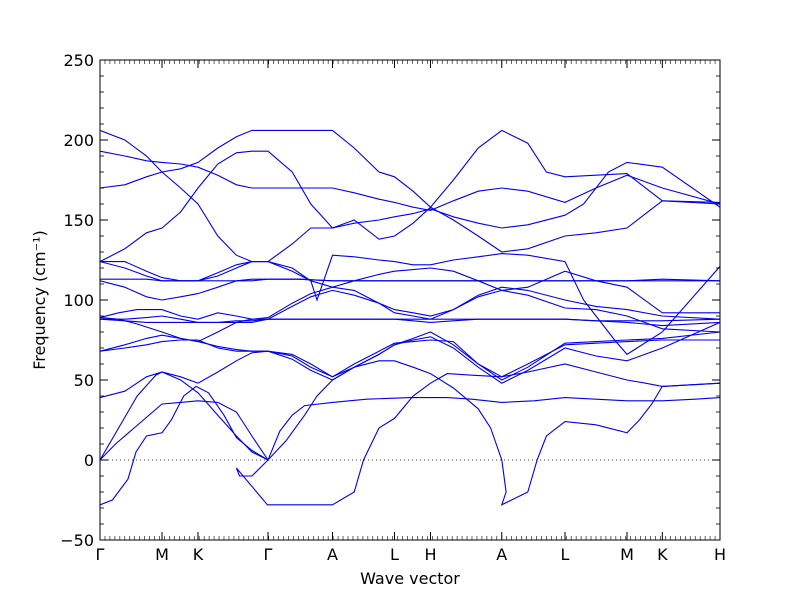 This screenshot has width=800, height=600. What do you see at coordinates (627, 554) in the screenshot?
I see `x-tick-label-9: M` at bounding box center [627, 554].